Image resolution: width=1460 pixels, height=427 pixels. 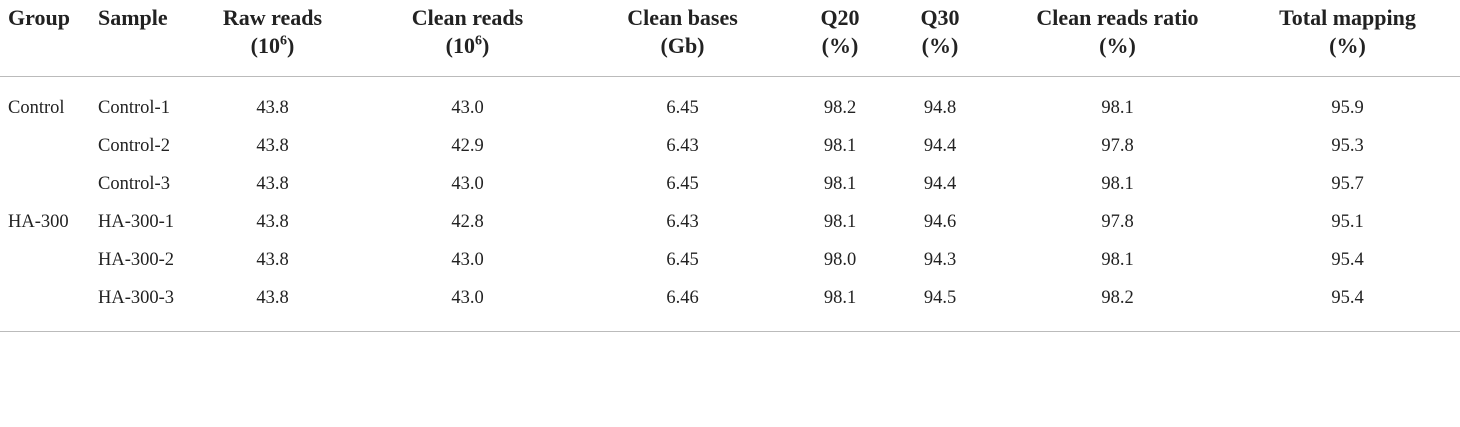 What do you see at coordinates (467, 222) in the screenshot?
I see `value-cell: 42.8` at bounding box center [467, 222].